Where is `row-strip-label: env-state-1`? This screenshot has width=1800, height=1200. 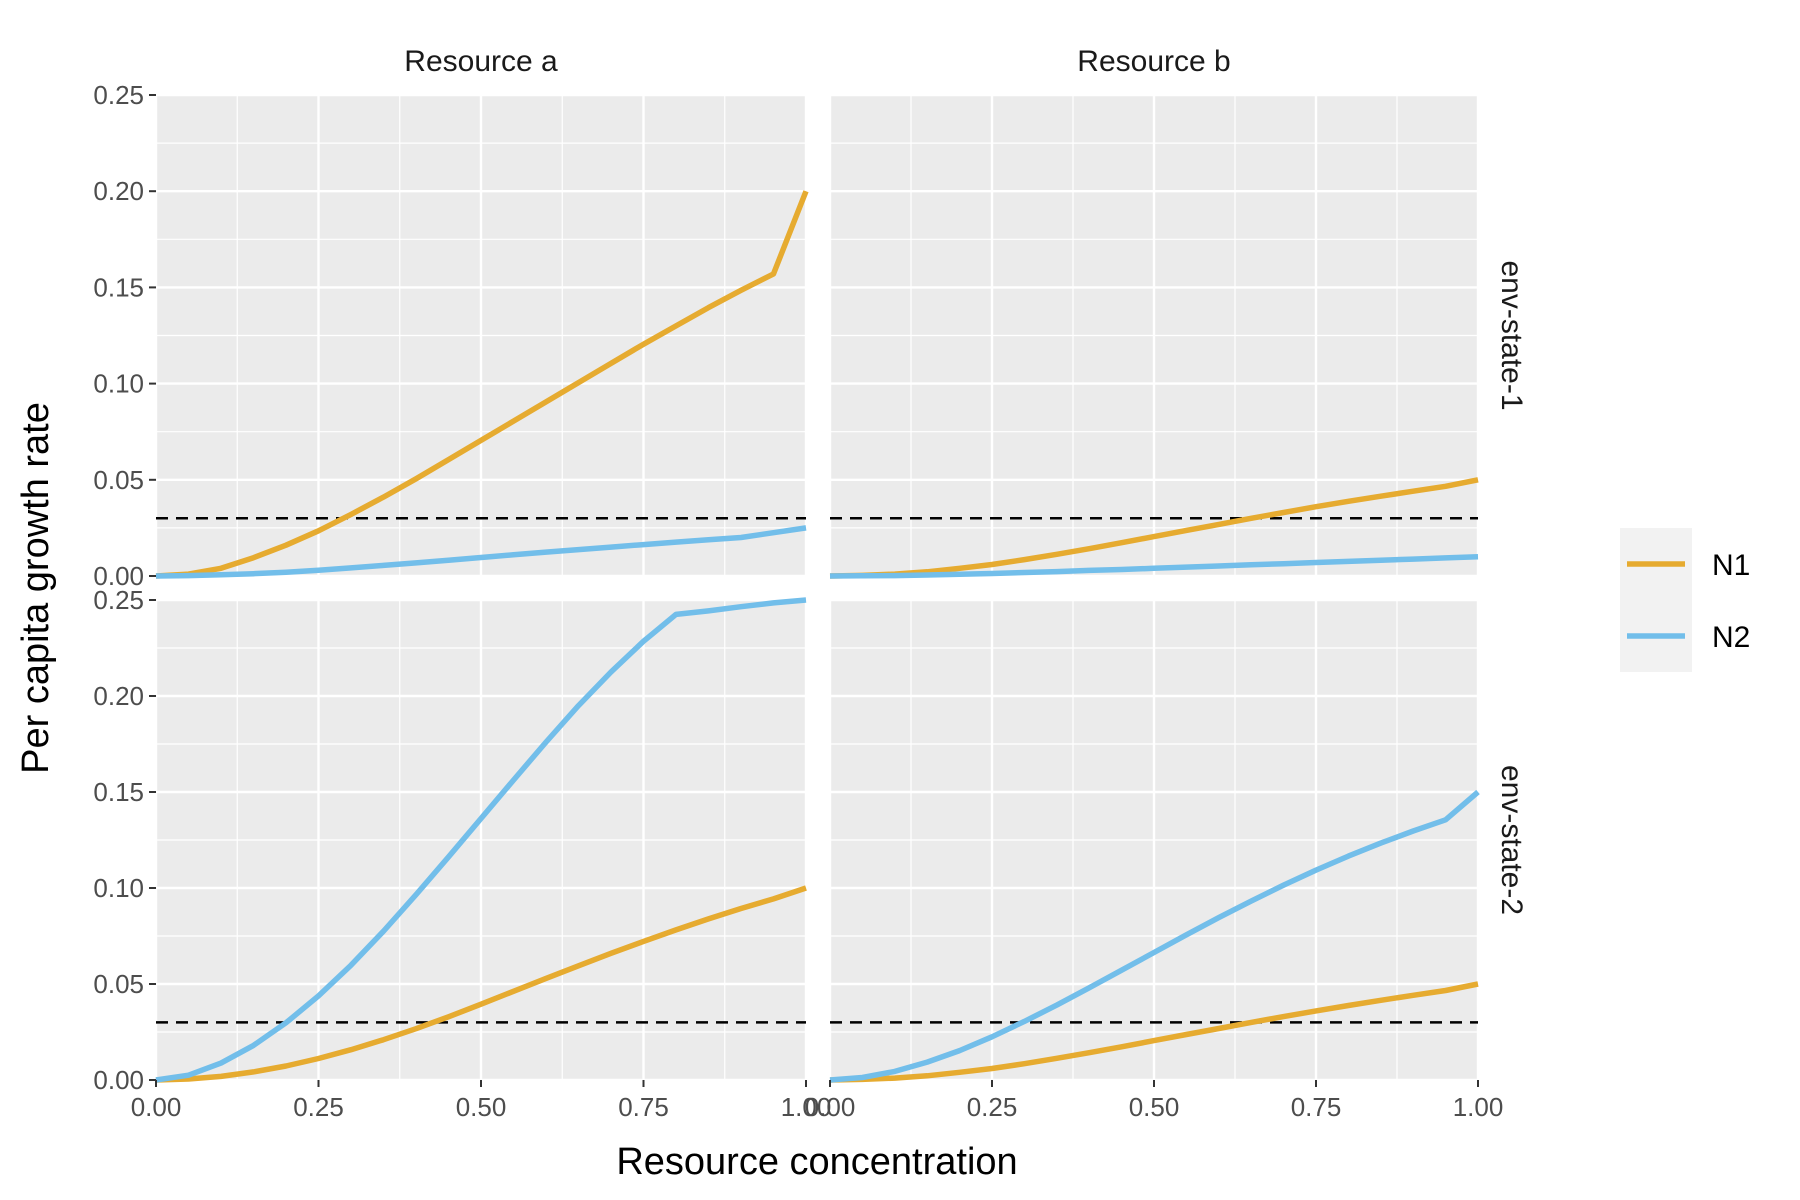 row-strip-label: env-state-1 is located at coordinates (1511, 335).